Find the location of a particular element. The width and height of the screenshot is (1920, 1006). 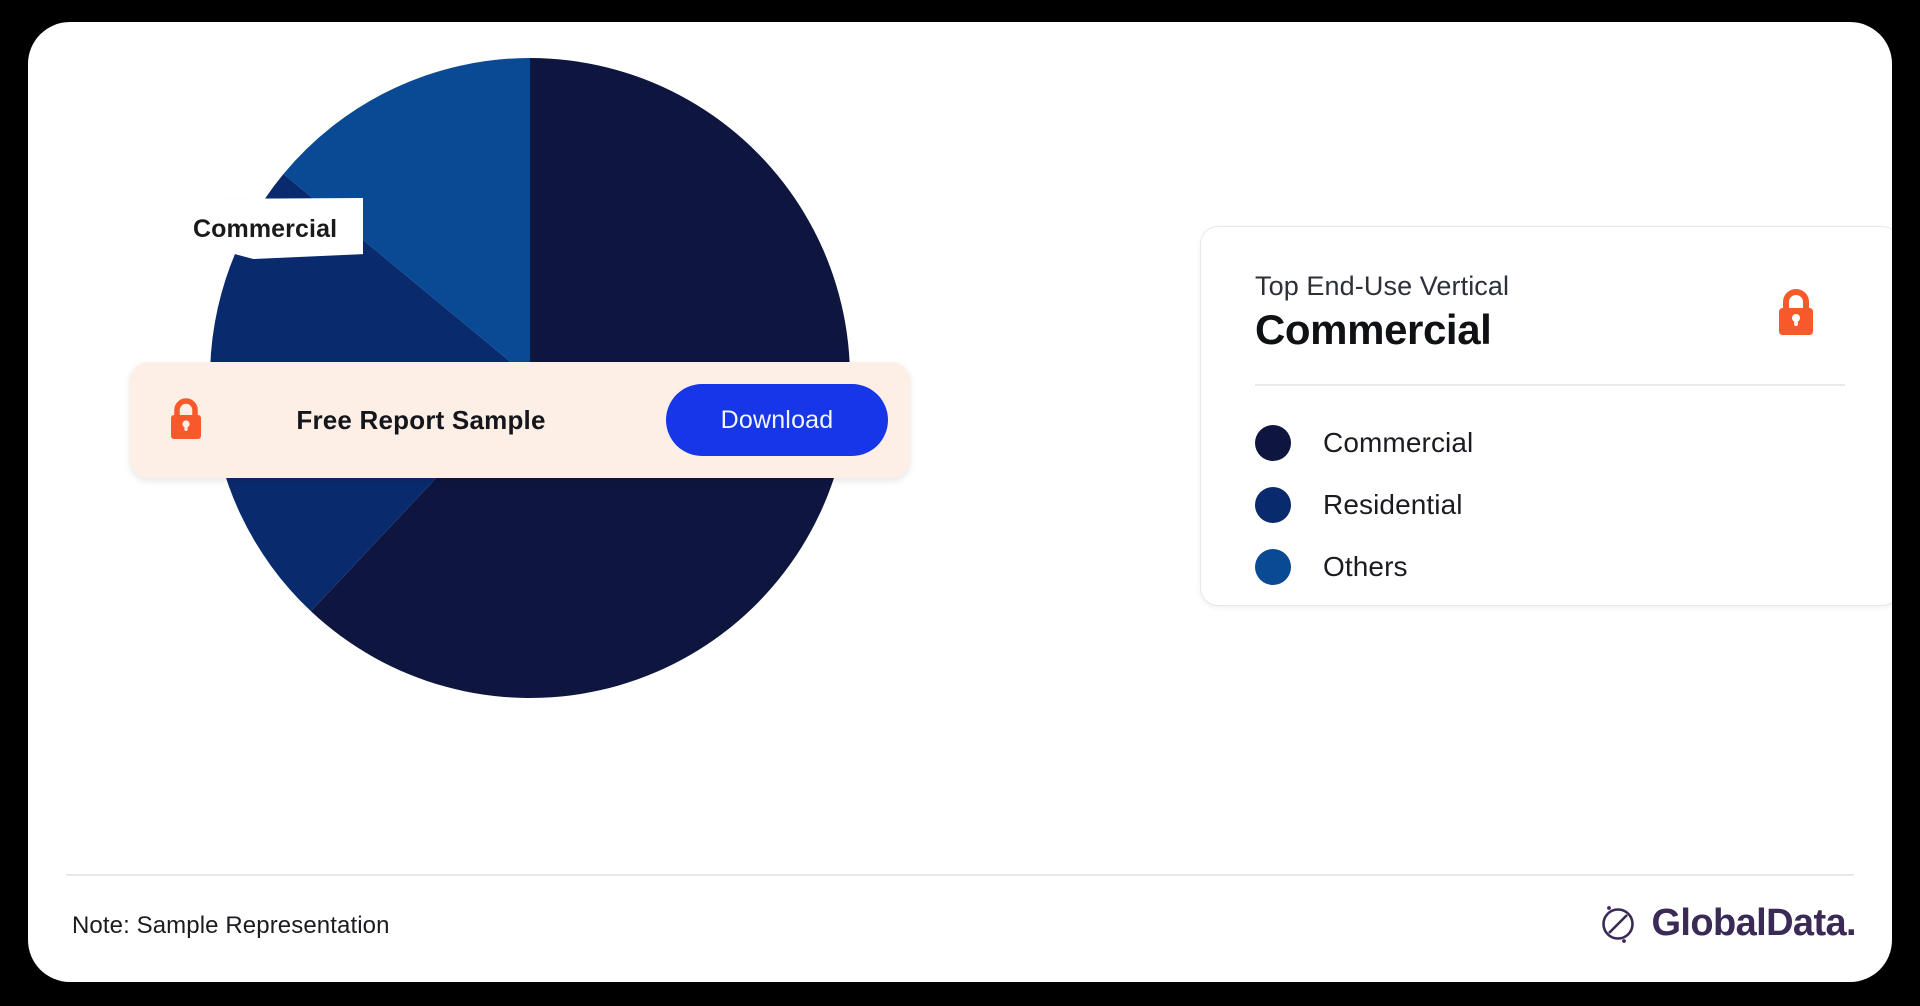

legend-item: Commercial is located at coordinates (1550, 443).